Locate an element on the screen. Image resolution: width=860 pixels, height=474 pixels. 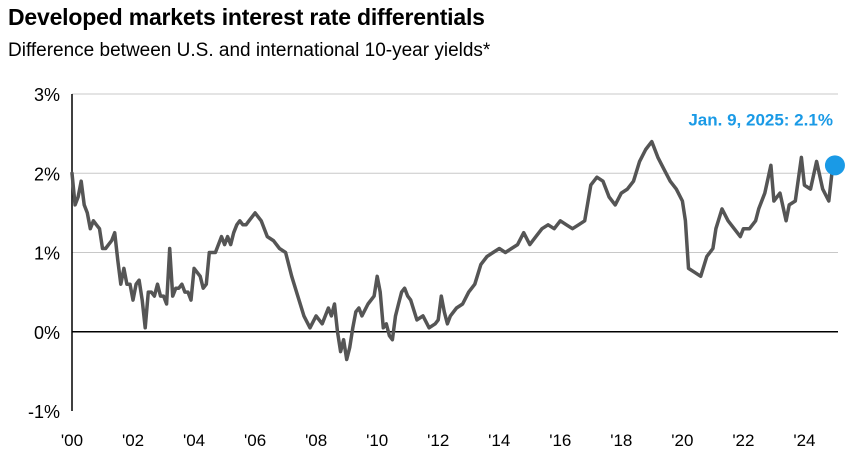
latest-value-label: Jan. 9, 2025: 2.1% is located at coordinates (760, 119).